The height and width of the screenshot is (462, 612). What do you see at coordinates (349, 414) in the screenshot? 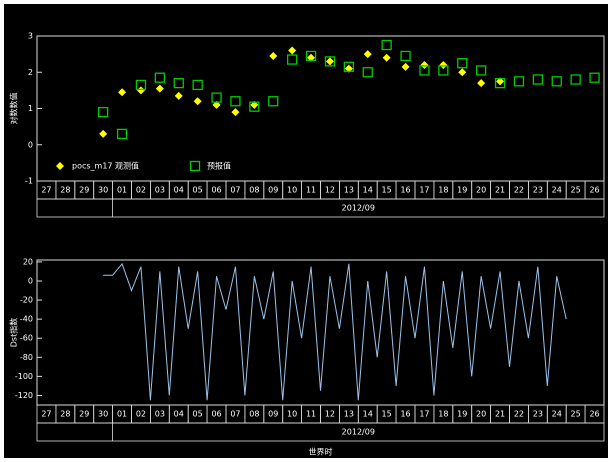
I see `x-tick-label: 13` at bounding box center [349, 414].